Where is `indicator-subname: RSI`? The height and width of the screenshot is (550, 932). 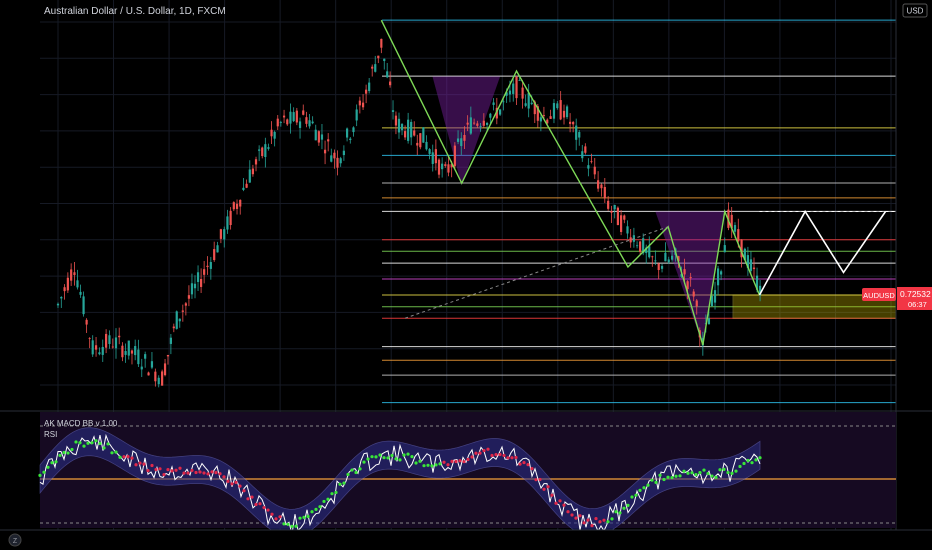 indicator-subname: RSI is located at coordinates (50, 434).